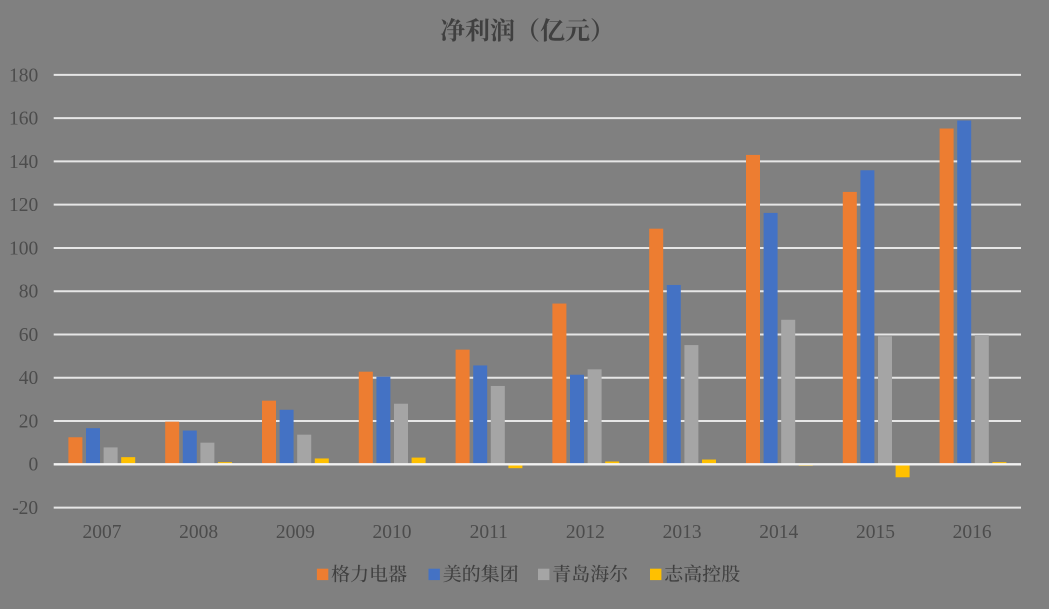 This screenshot has width=1049, height=609. I want to click on svg-text: 2012, so click(585, 532).